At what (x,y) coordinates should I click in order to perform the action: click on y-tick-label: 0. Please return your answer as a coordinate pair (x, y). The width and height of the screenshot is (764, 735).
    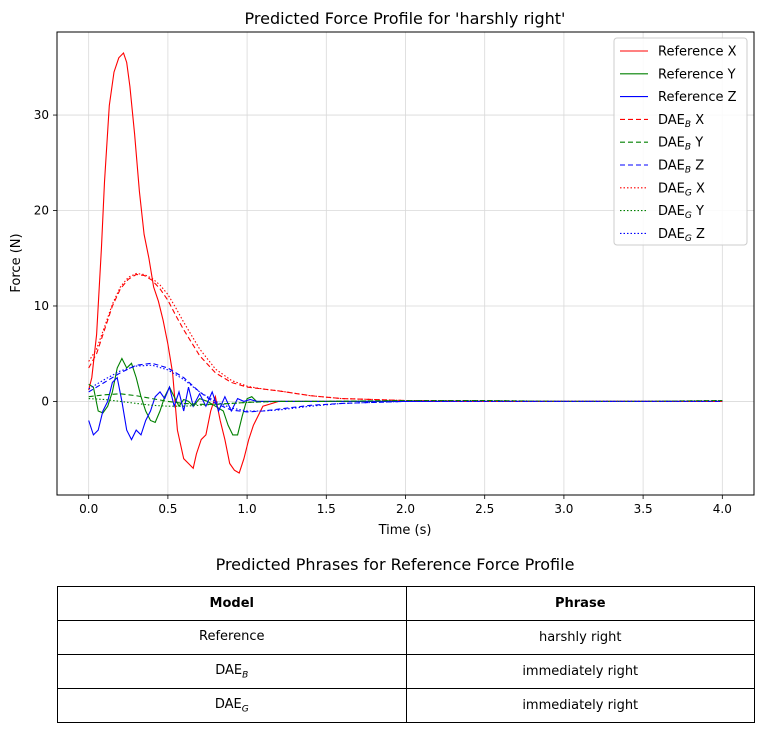
    Looking at the image, I should click on (45, 401).